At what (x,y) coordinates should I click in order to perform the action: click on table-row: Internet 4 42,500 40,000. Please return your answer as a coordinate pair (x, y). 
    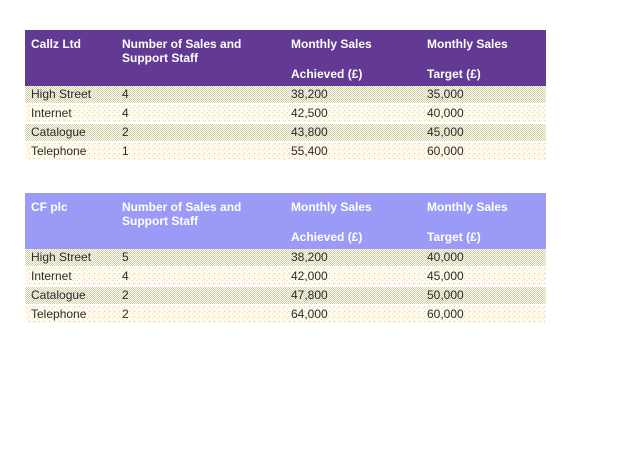
    Looking at the image, I should click on (285, 114).